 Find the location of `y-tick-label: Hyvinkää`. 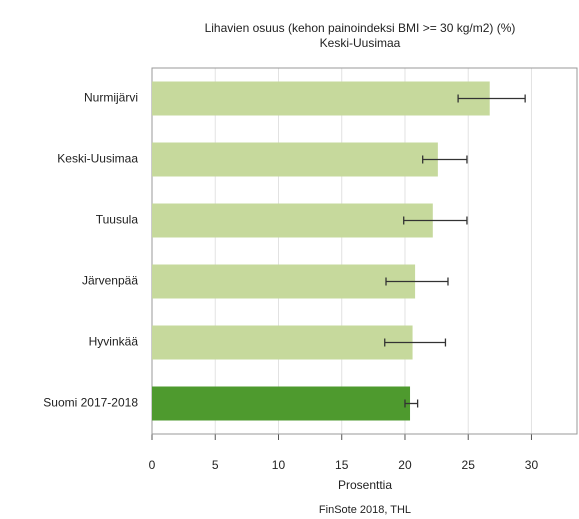

y-tick-label: Hyvinkää is located at coordinates (114, 342).